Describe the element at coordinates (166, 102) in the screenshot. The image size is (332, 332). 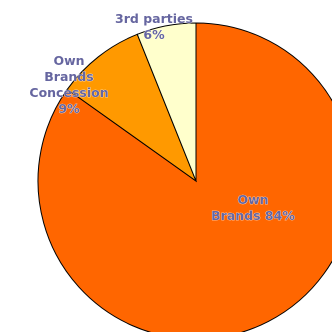
I see `pie-slice-third-parties` at that location.